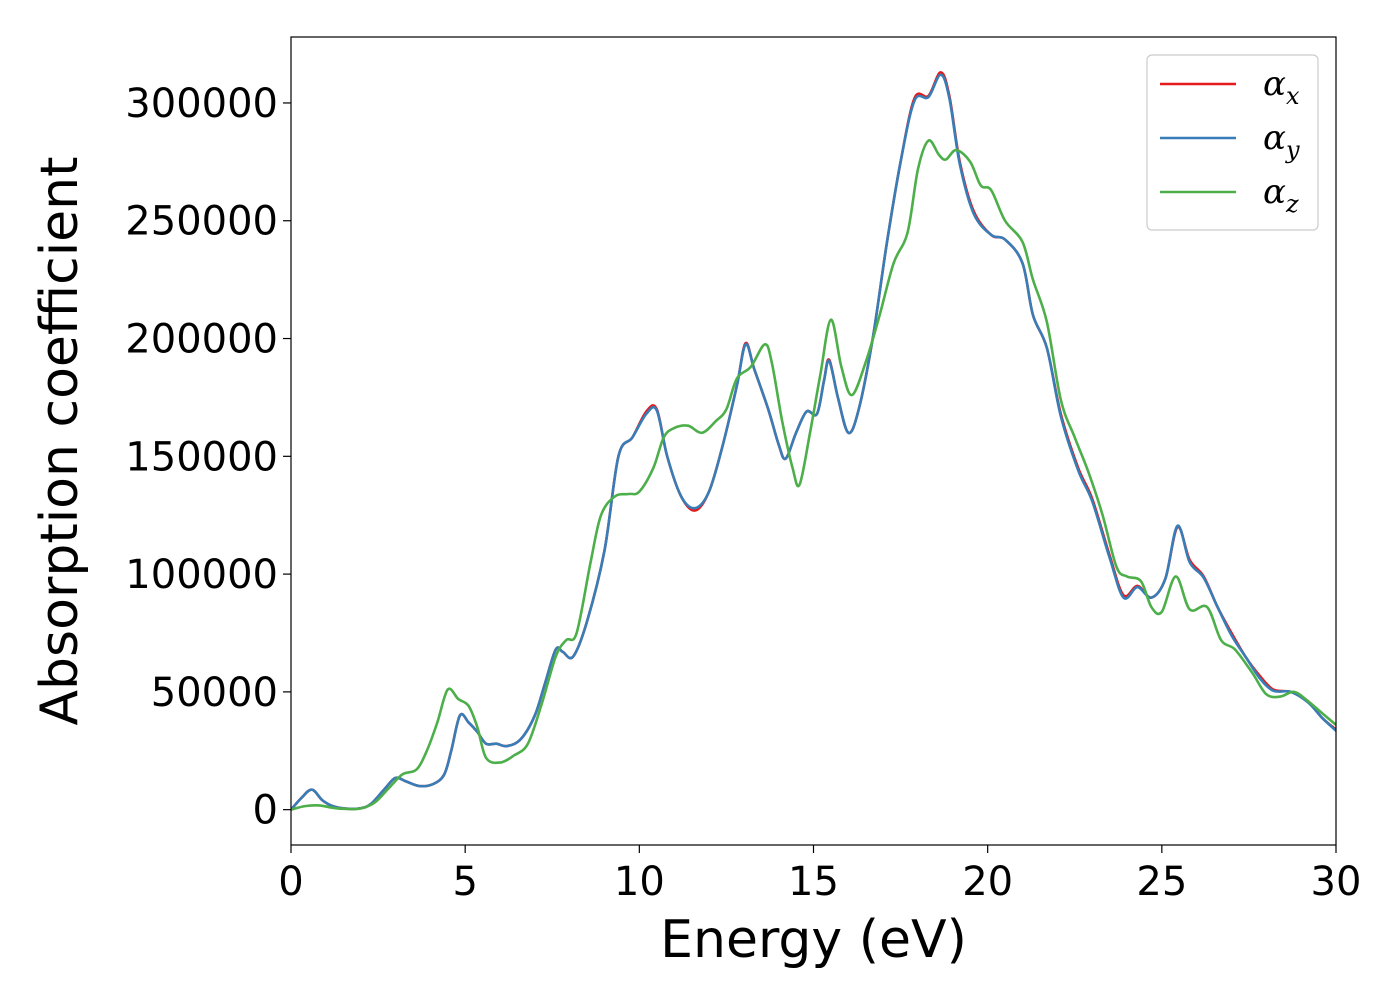  What do you see at coordinates (1281, 141) in the screenshot?
I see `legend-label-y: αy` at bounding box center [1281, 141].